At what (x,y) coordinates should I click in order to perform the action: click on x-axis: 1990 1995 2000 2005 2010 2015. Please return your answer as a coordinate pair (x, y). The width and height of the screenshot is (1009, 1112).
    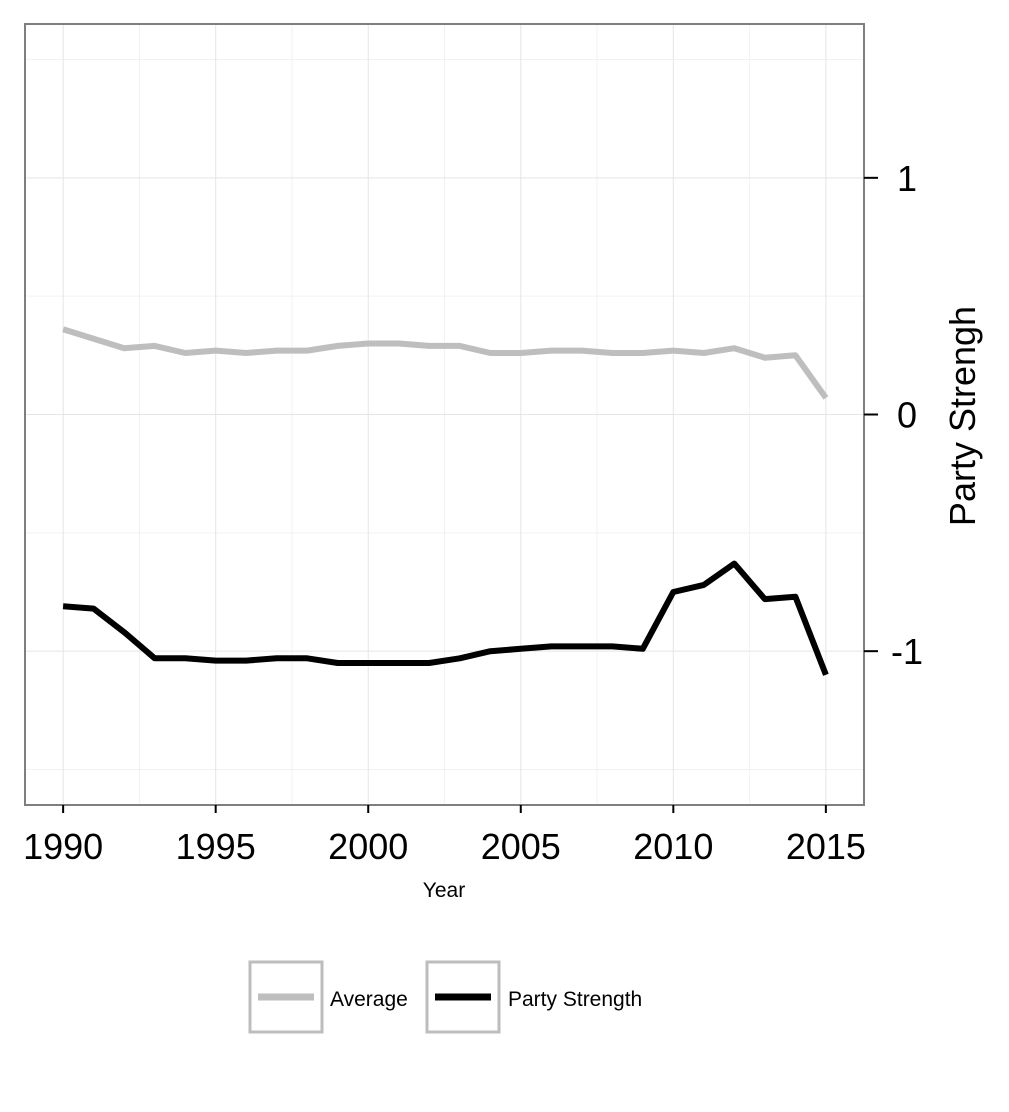
    Looking at the image, I should click on (444, 836).